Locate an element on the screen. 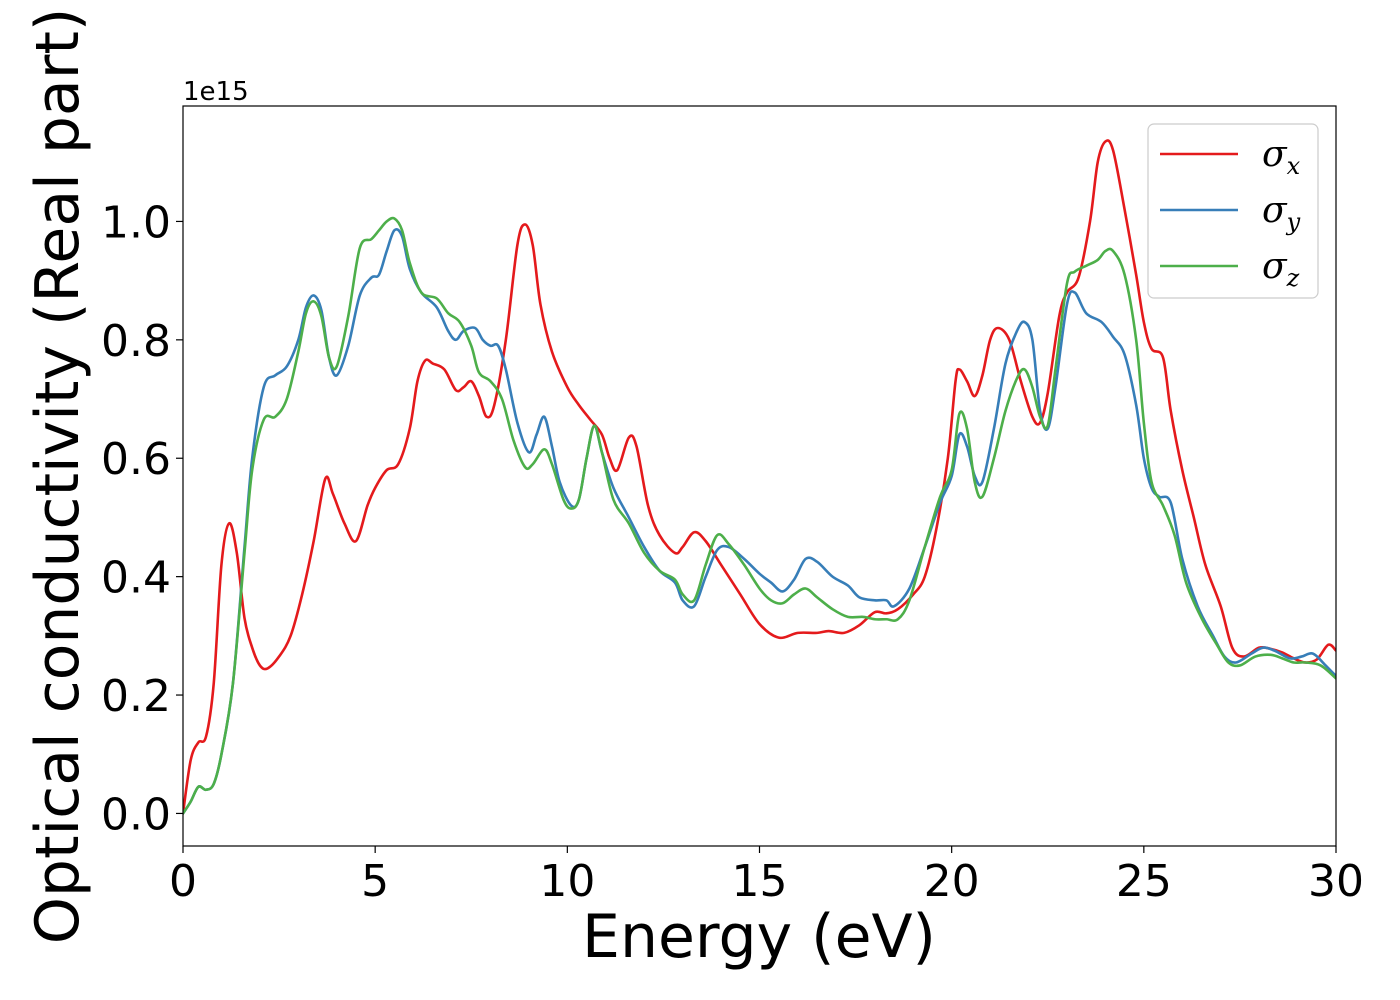  legend: σx σy σz is located at coordinates (1233, 211).